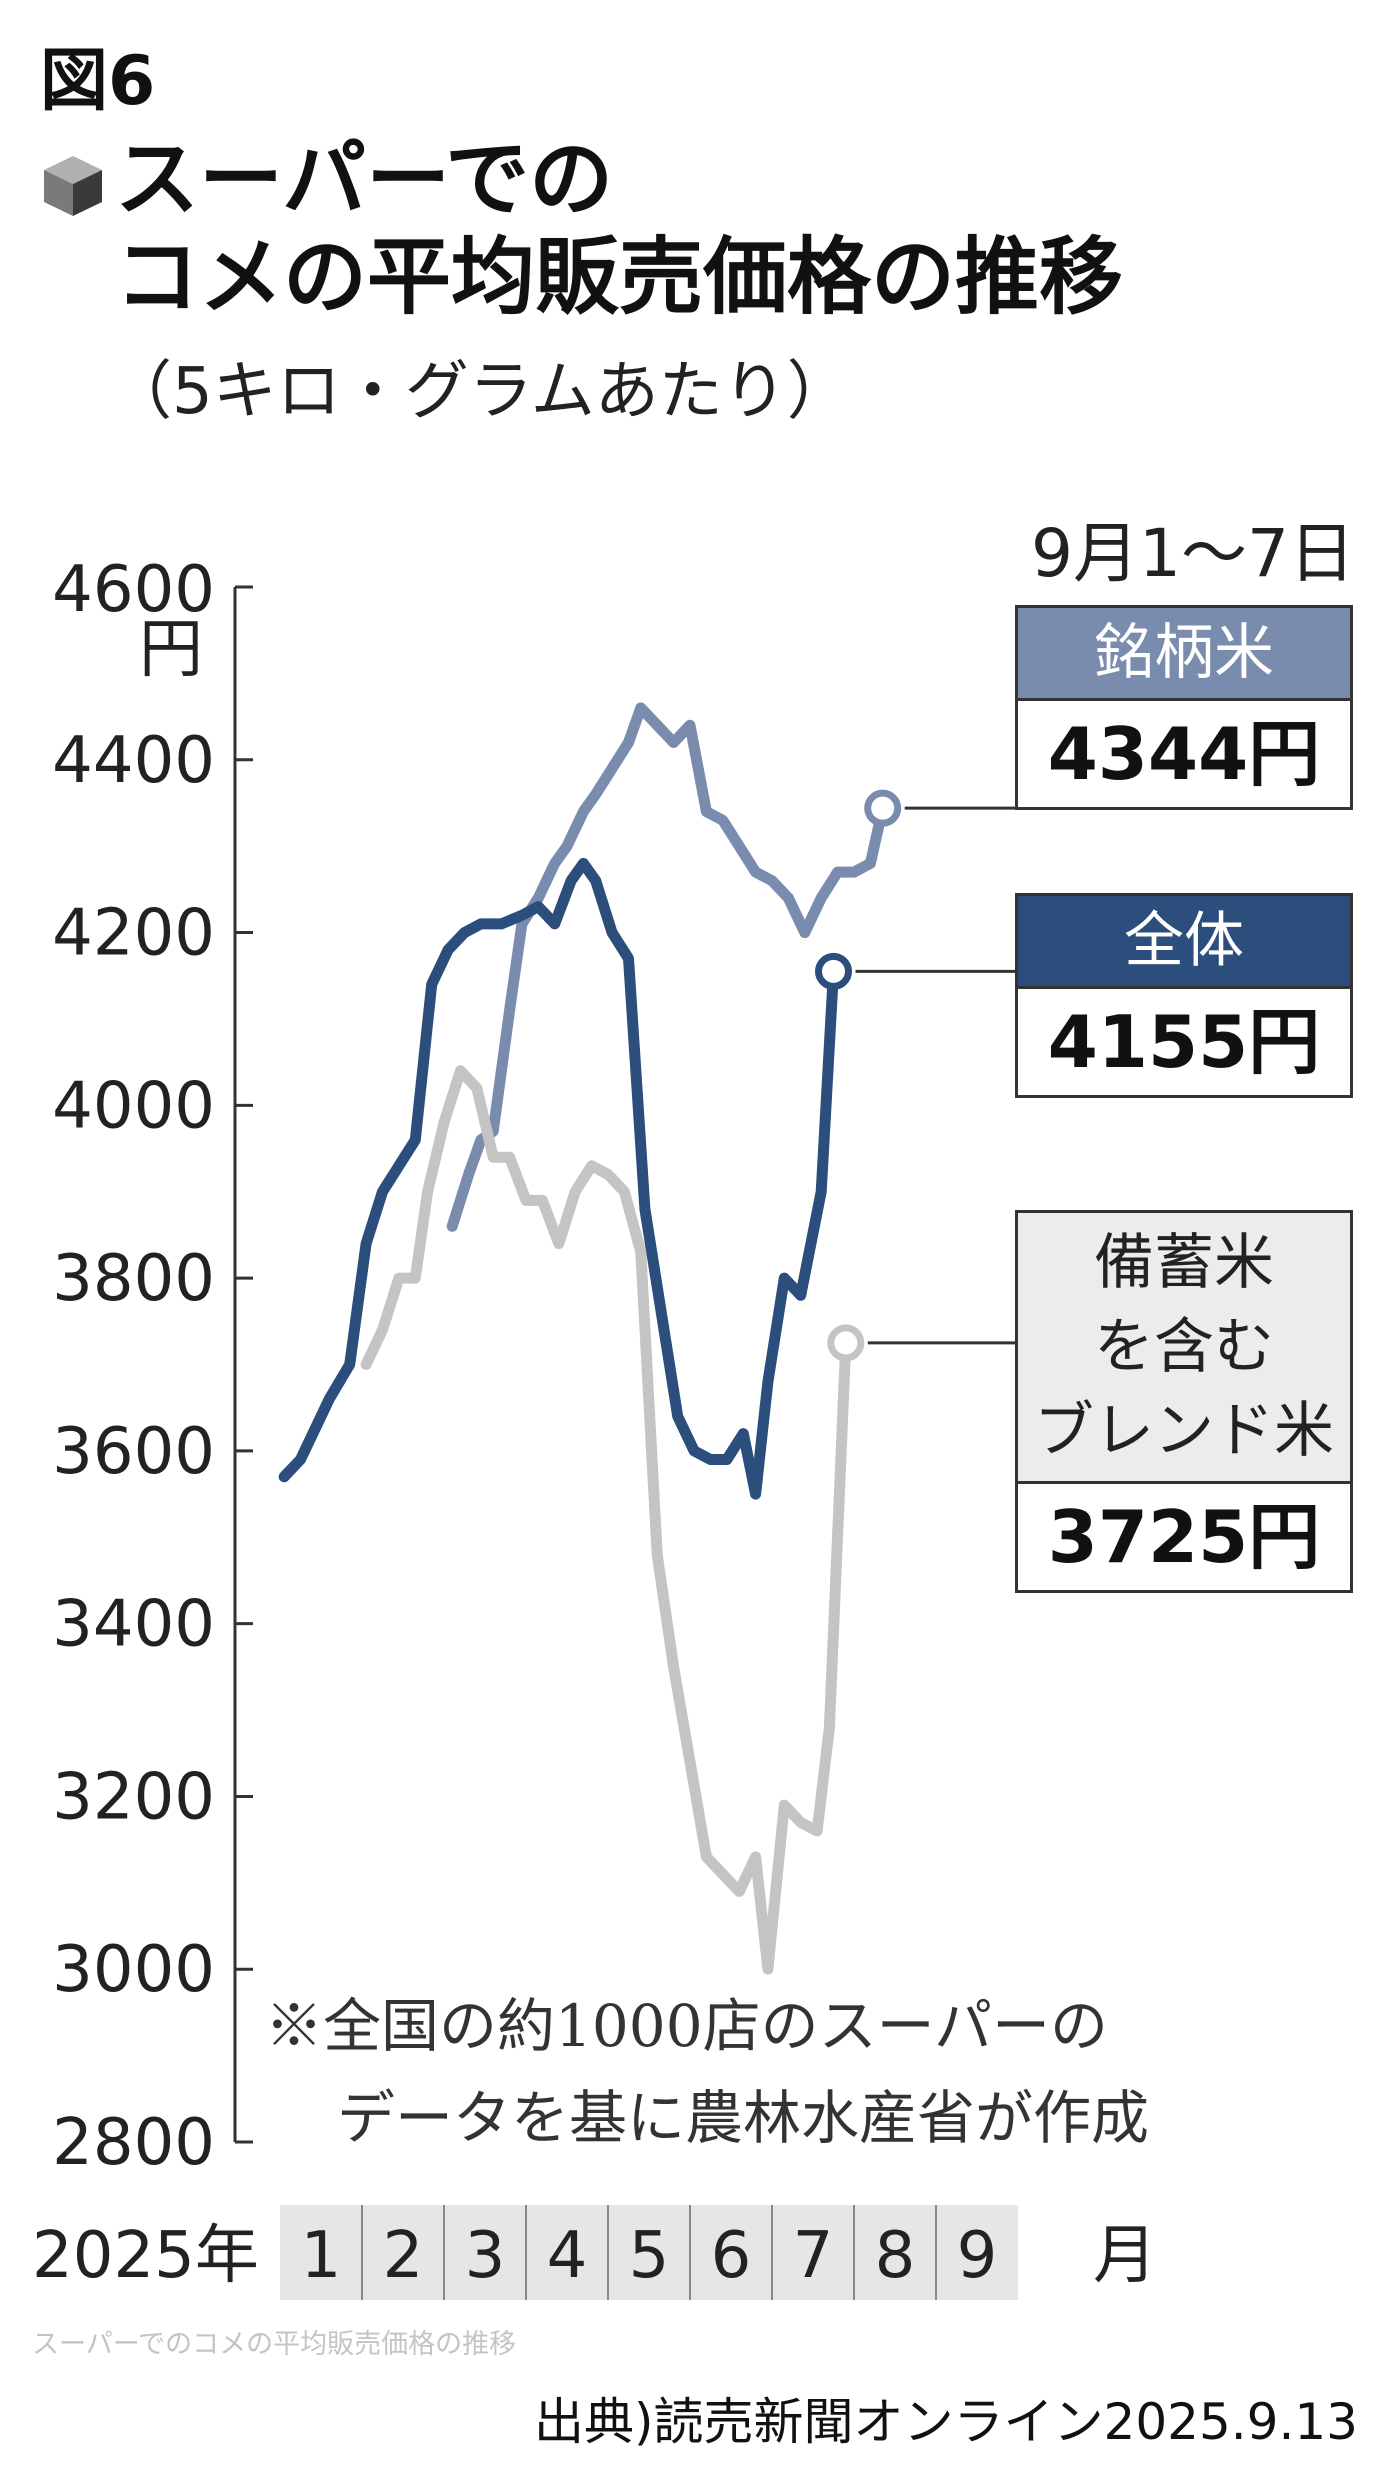  Describe the element at coordinates (133, 2143) in the screenshot. I see `y-tick-label: 2800` at that location.